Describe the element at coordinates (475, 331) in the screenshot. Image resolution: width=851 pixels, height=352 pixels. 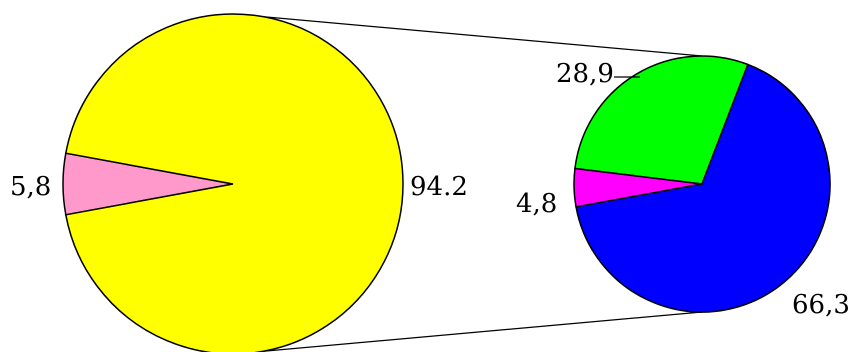
I see `connector-line-bottom` at that location.